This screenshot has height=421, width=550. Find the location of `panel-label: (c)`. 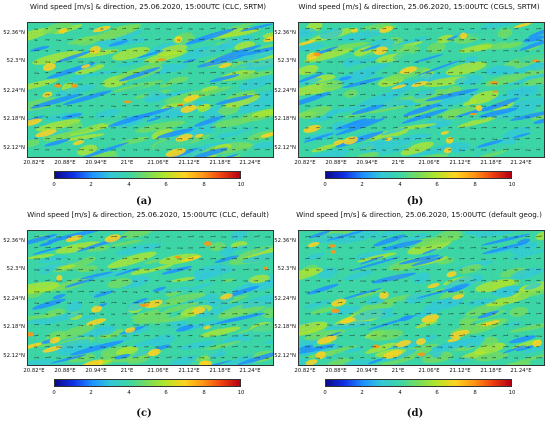

panel-label: (c) is located at coordinates (144, 413).